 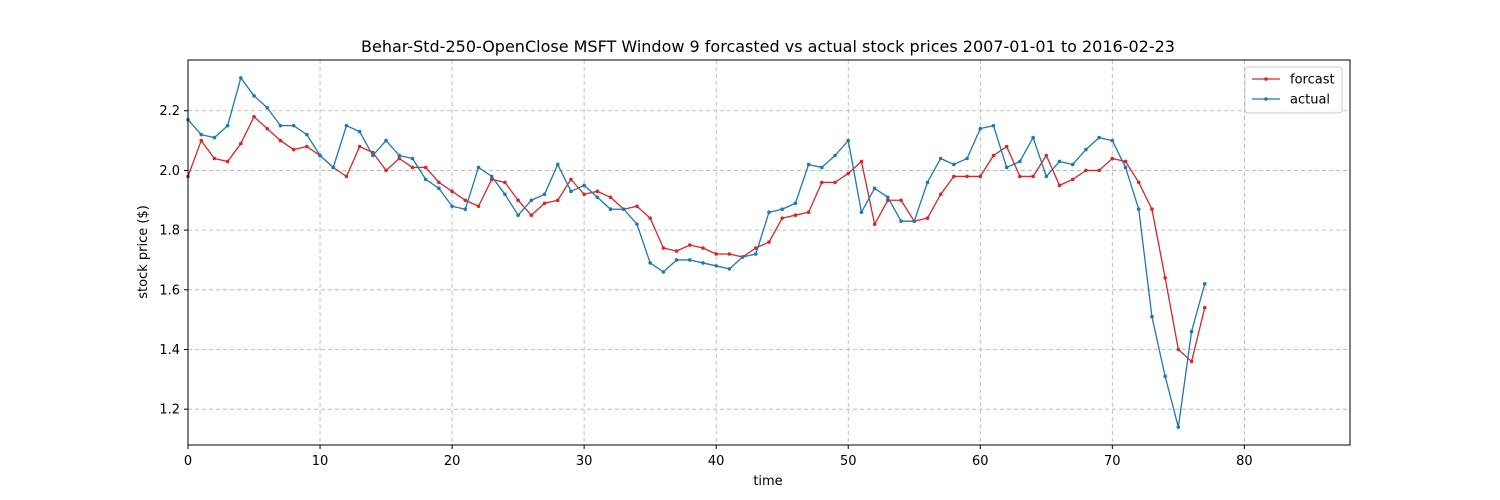 What do you see at coordinates (169, 171) in the screenshot?
I see `y-tick-label: 2.0` at bounding box center [169, 171].